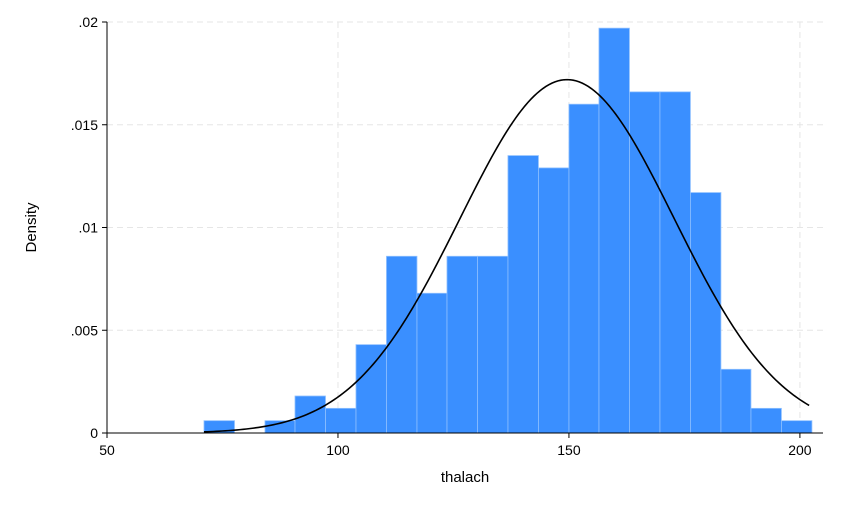 The image size is (845, 507). What do you see at coordinates (94, 433) in the screenshot?
I see `y-tick-label: 0` at bounding box center [94, 433].